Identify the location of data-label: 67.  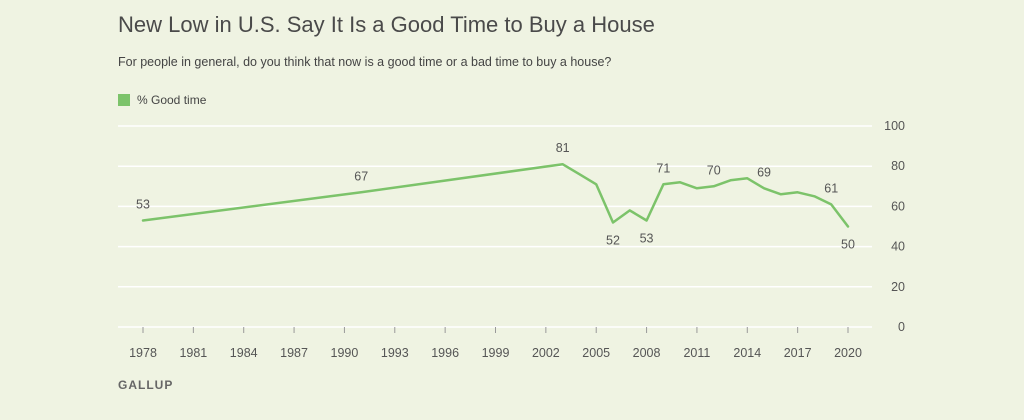
(361, 176).